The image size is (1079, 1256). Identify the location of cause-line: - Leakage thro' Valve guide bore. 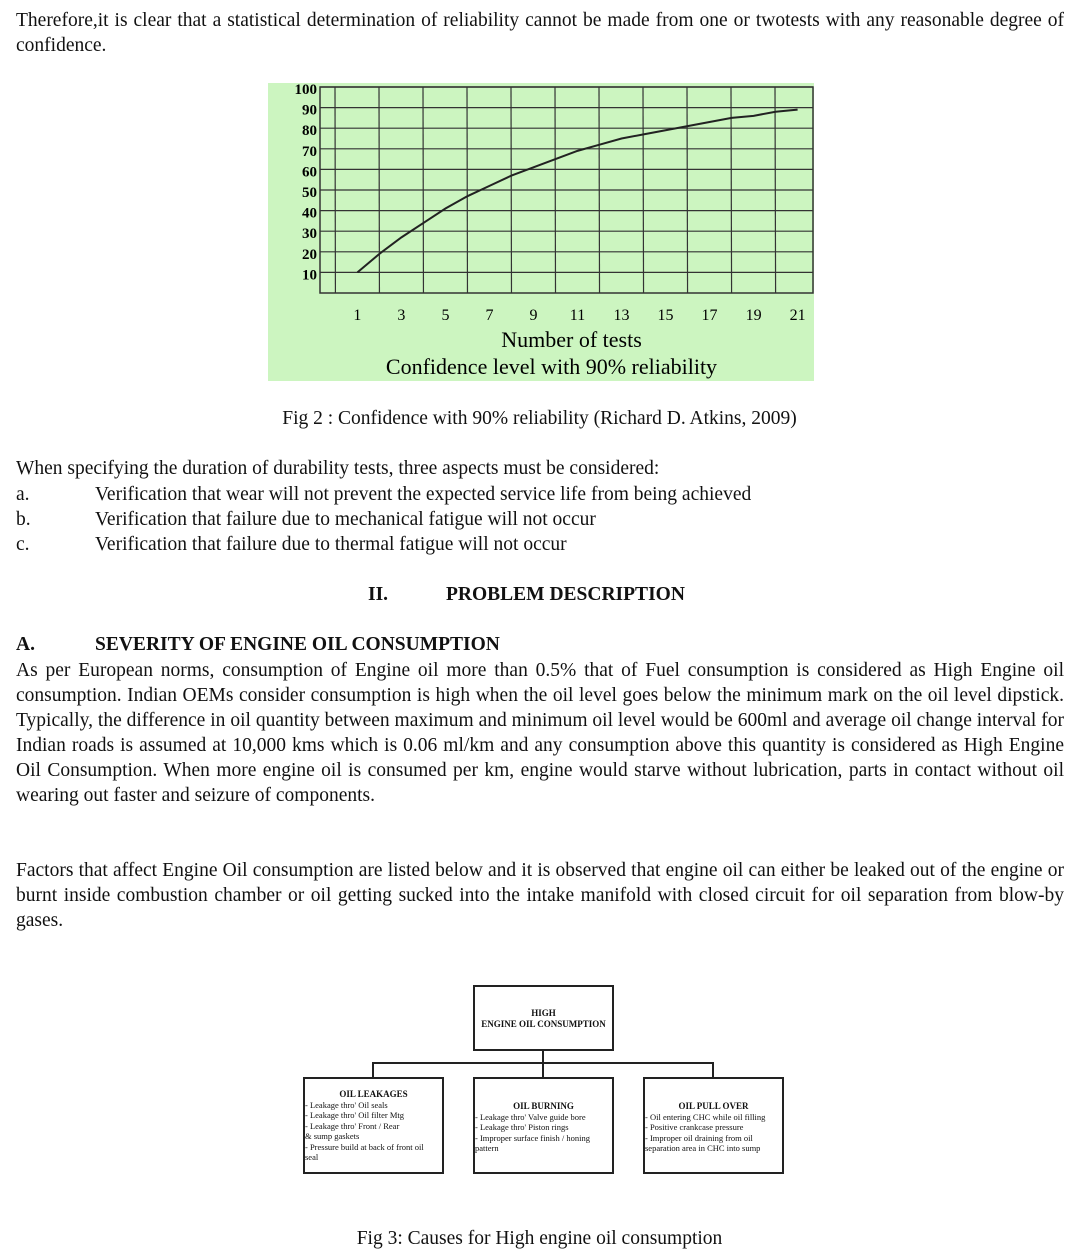
(530, 1116).